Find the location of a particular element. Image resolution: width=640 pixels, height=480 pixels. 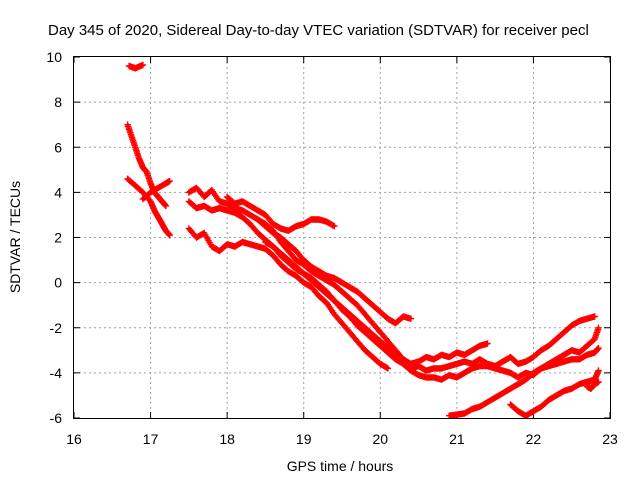

x-tick-label: 18 is located at coordinates (227, 439).